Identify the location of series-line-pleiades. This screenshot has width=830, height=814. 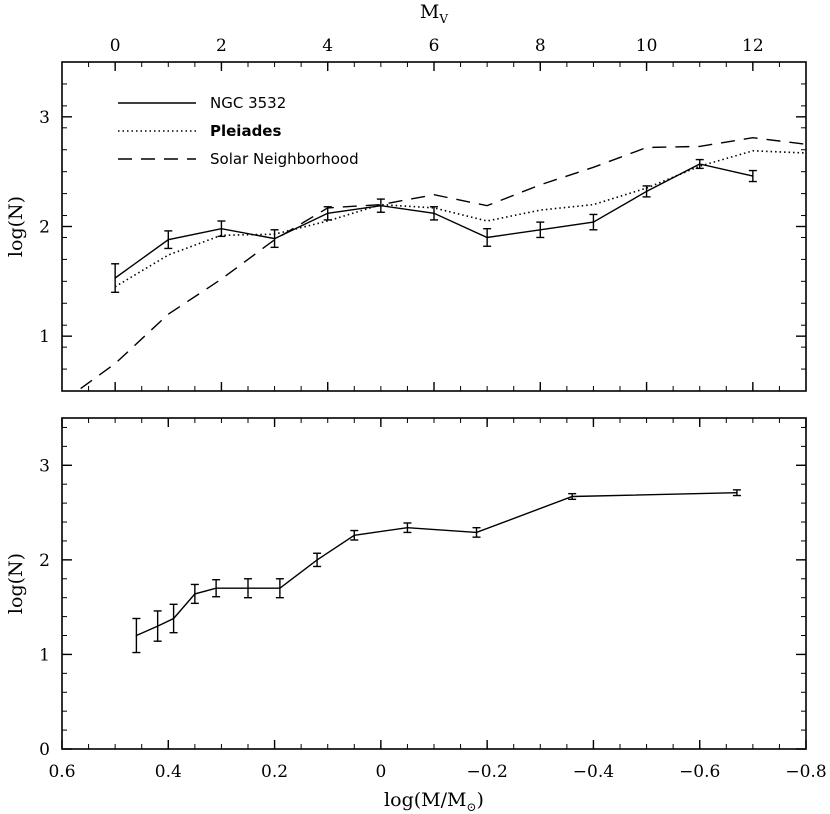
(460, 218).